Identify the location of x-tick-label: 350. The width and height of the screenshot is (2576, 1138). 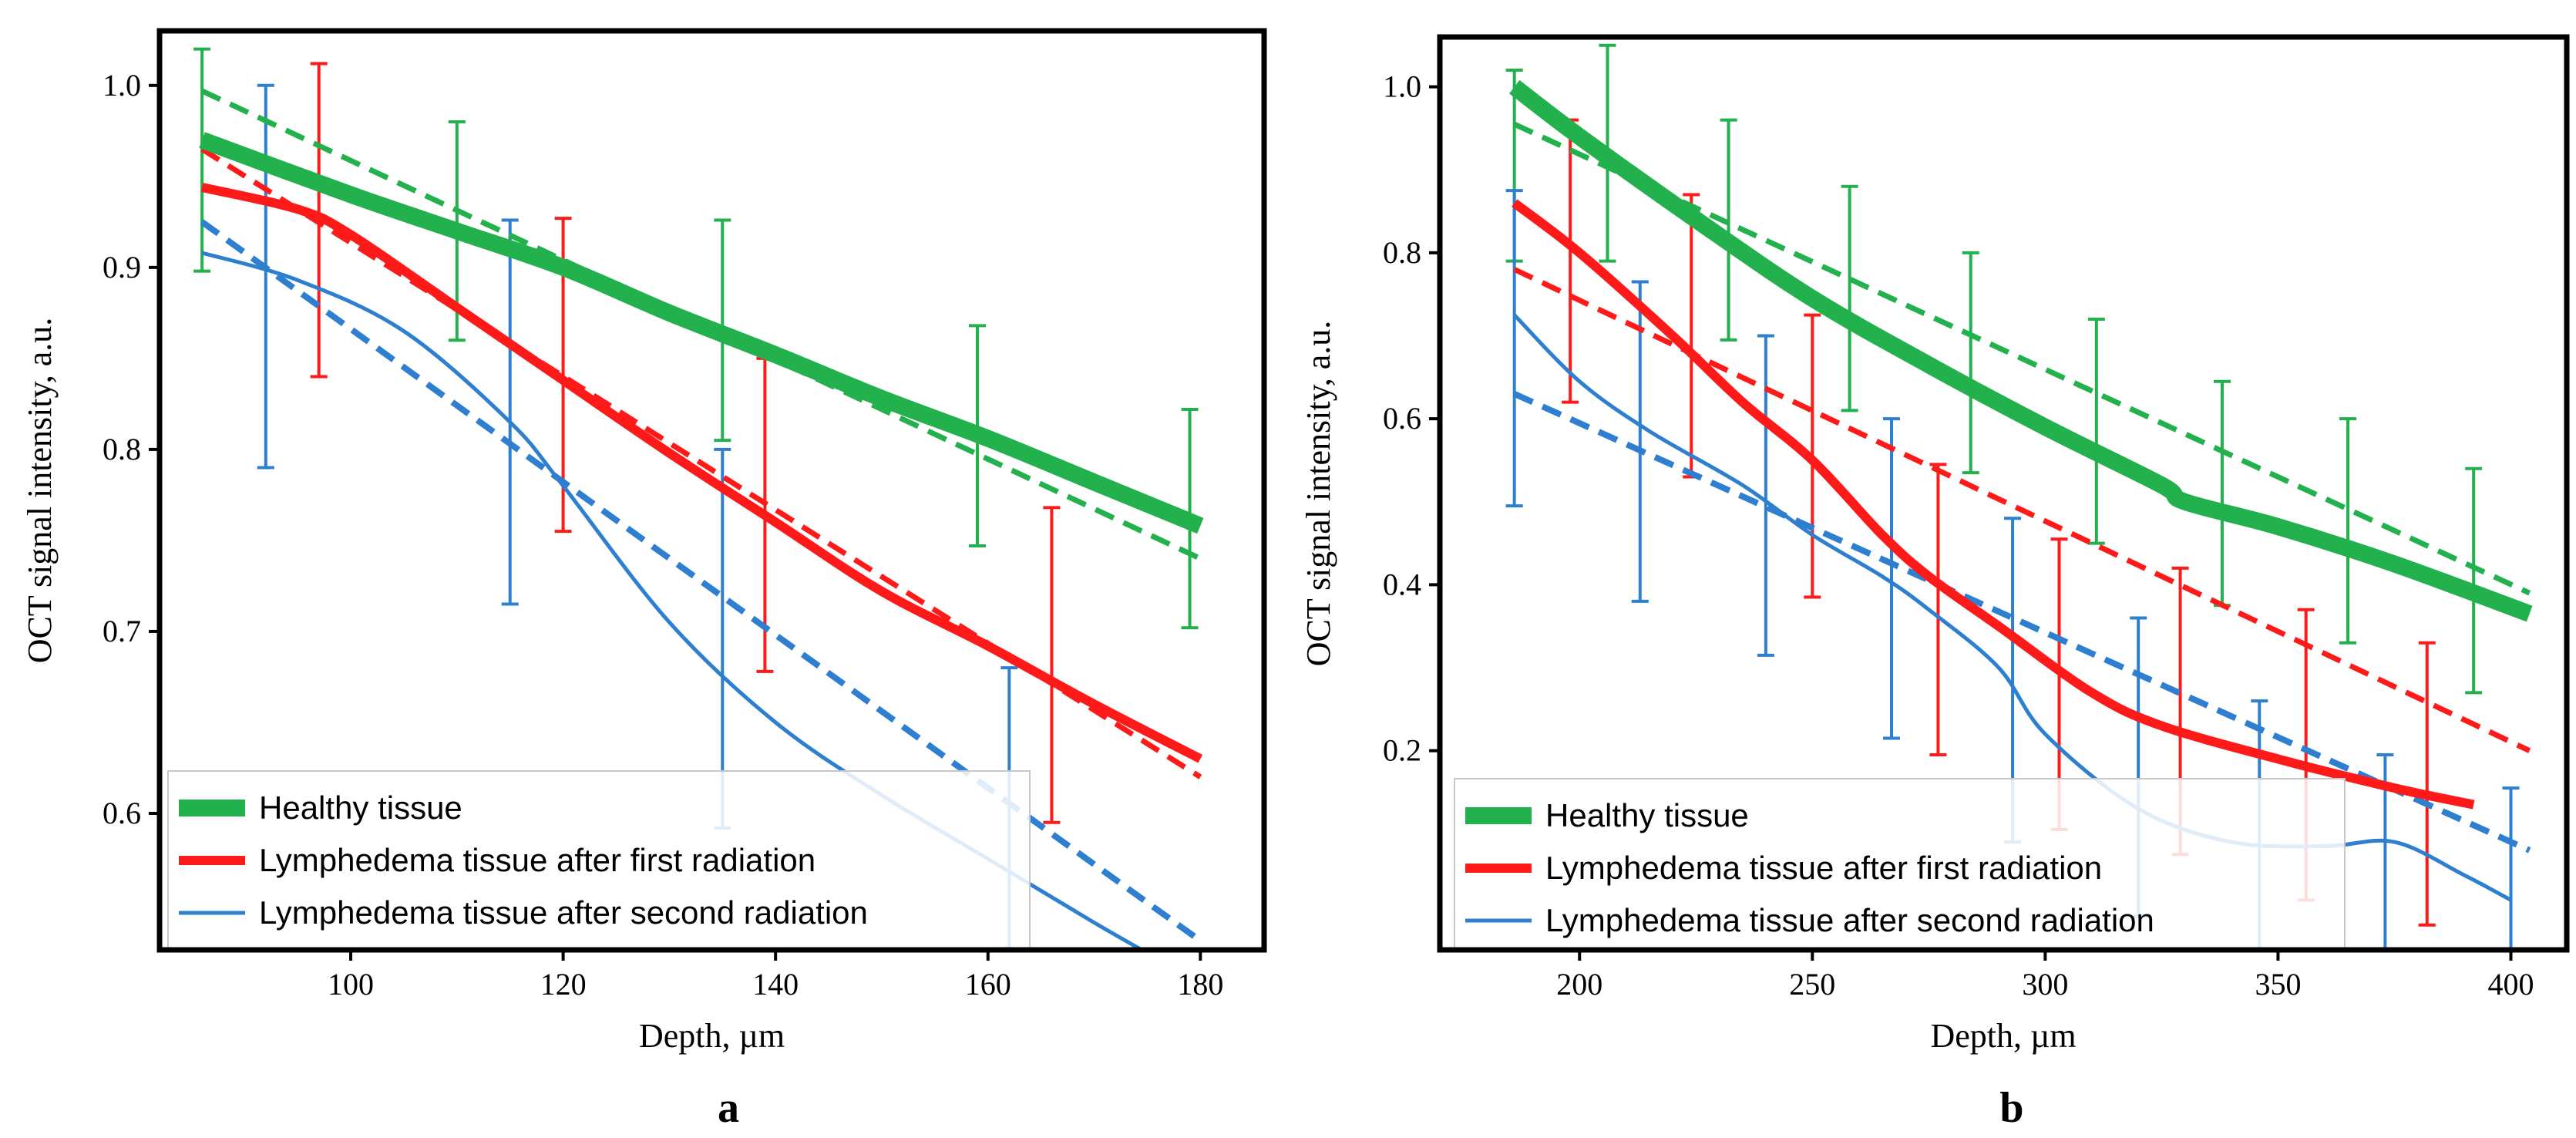
(2278, 985).